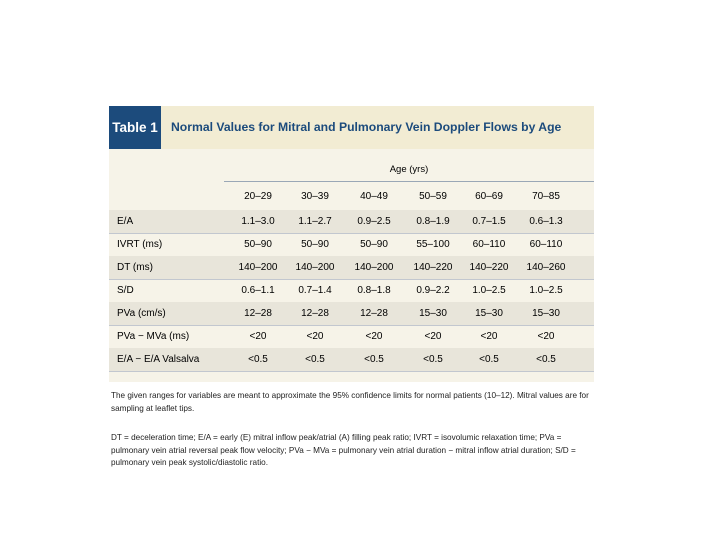 Image resolution: width=720 pixels, height=540 pixels. What do you see at coordinates (374, 290) in the screenshot?
I see `table-cell: 0.8–1.8` at bounding box center [374, 290].